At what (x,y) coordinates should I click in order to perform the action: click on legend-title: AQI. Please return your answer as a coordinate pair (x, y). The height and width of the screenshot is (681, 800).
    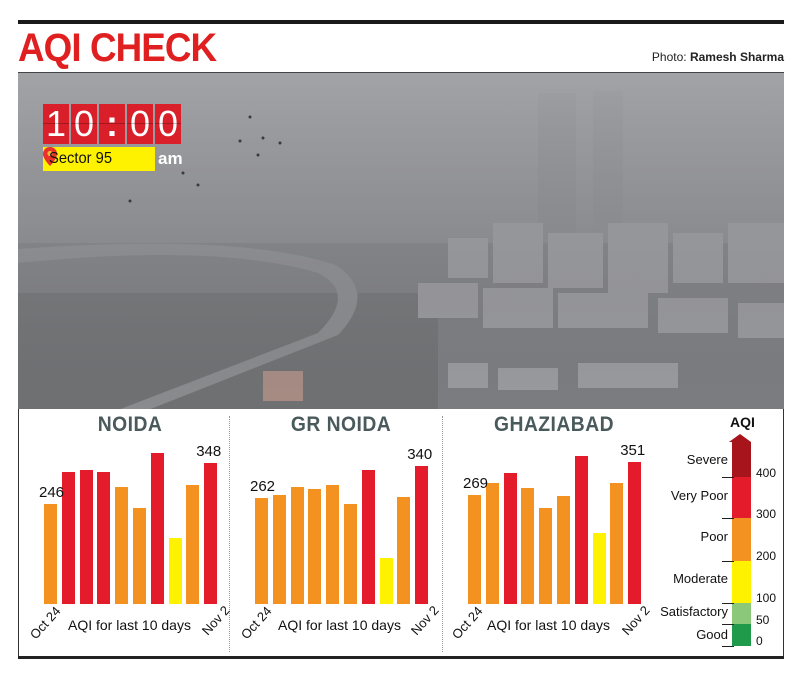
    Looking at the image, I should click on (742, 422).